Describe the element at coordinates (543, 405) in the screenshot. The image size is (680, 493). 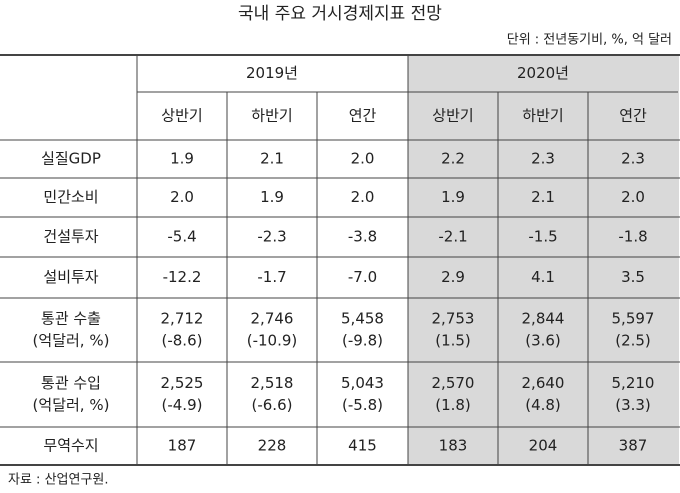
I see `cell: (4.8)` at that location.